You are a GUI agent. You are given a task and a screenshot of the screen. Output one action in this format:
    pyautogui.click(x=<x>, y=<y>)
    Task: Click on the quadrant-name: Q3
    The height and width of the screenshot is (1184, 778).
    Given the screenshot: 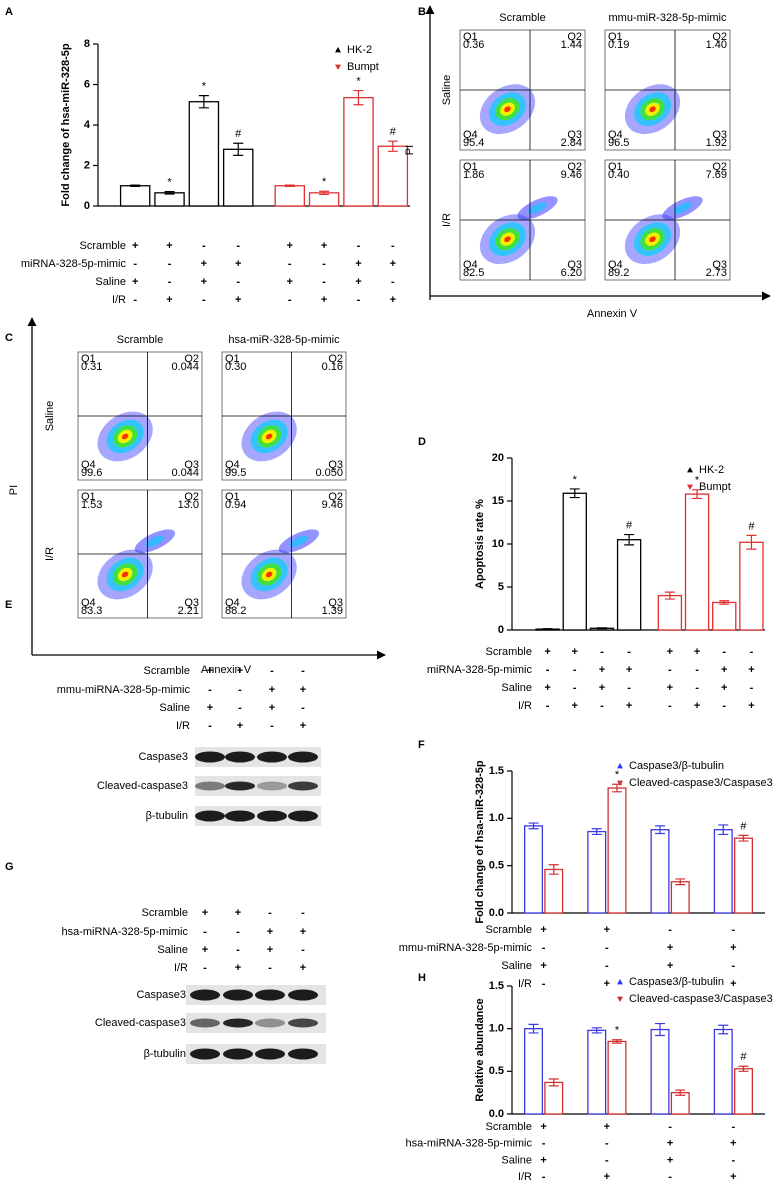 What is the action you would take?
    pyautogui.click(x=719, y=135)
    